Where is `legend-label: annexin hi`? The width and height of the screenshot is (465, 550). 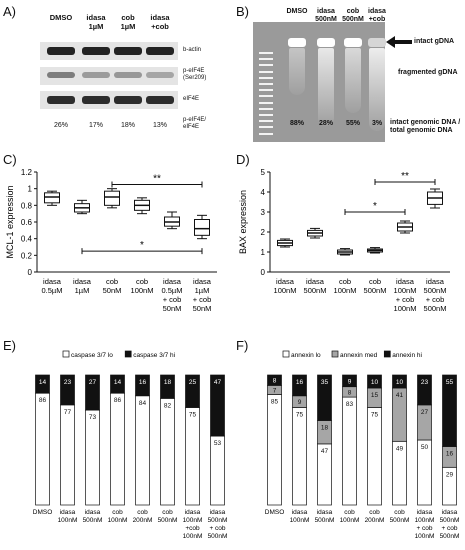 legend-label: annexin hi is located at coordinates (407, 355).